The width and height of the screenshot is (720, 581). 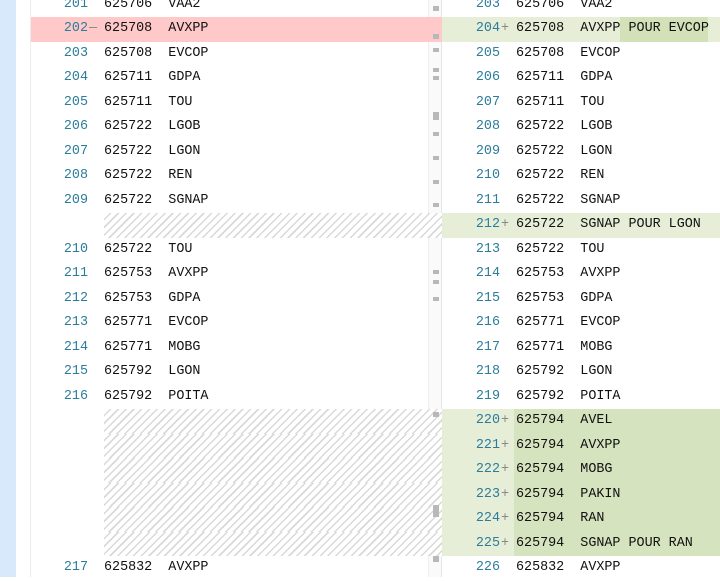 I want to click on line-text: 625794 AVXPP, so click(x=568, y=445).